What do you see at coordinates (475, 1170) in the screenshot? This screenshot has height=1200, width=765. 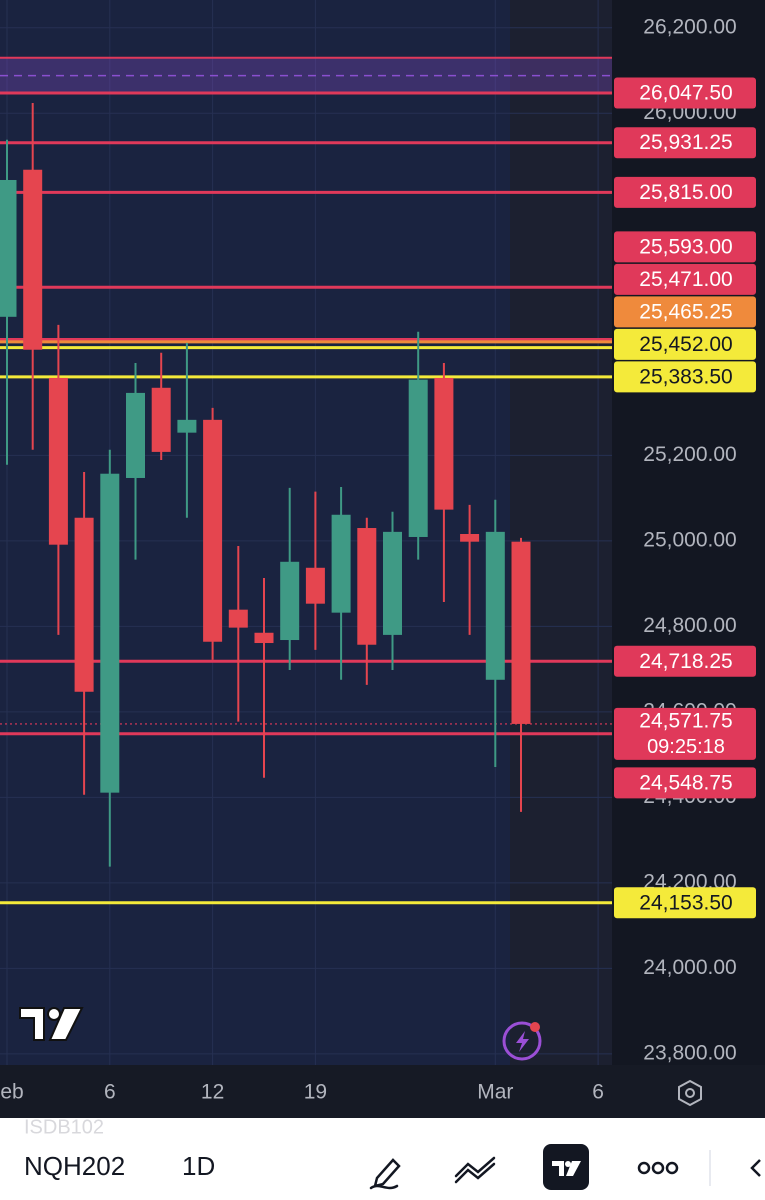 I see `indicators-tool` at bounding box center [475, 1170].